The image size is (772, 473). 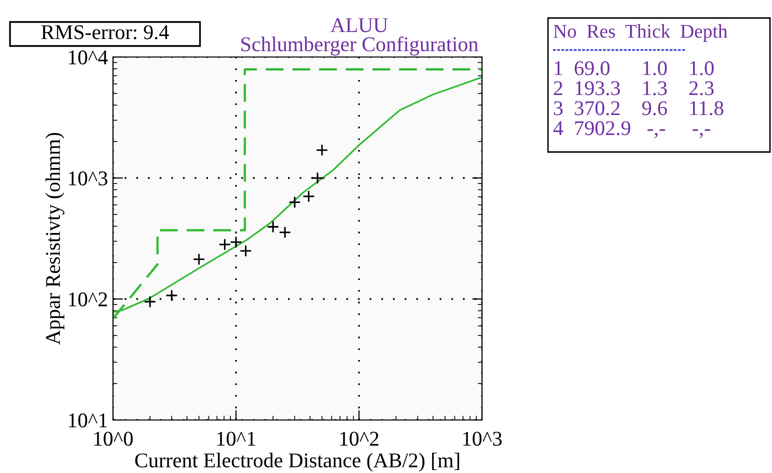 What do you see at coordinates (482, 439) in the screenshot?
I see `x-tick-label: 10^3` at bounding box center [482, 439].